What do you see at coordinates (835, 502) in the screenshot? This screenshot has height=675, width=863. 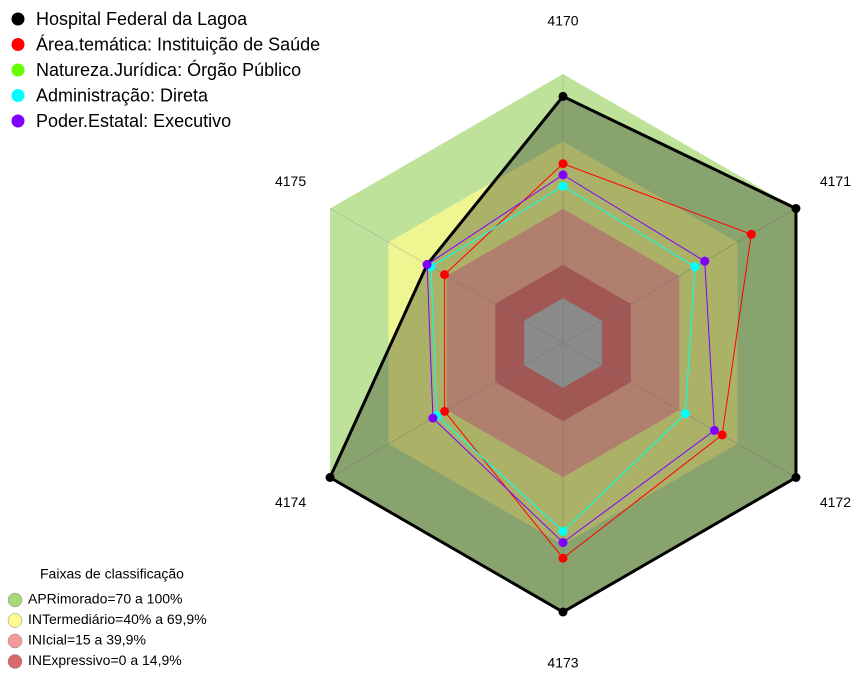 I see `axis-label: 4172` at bounding box center [835, 502].